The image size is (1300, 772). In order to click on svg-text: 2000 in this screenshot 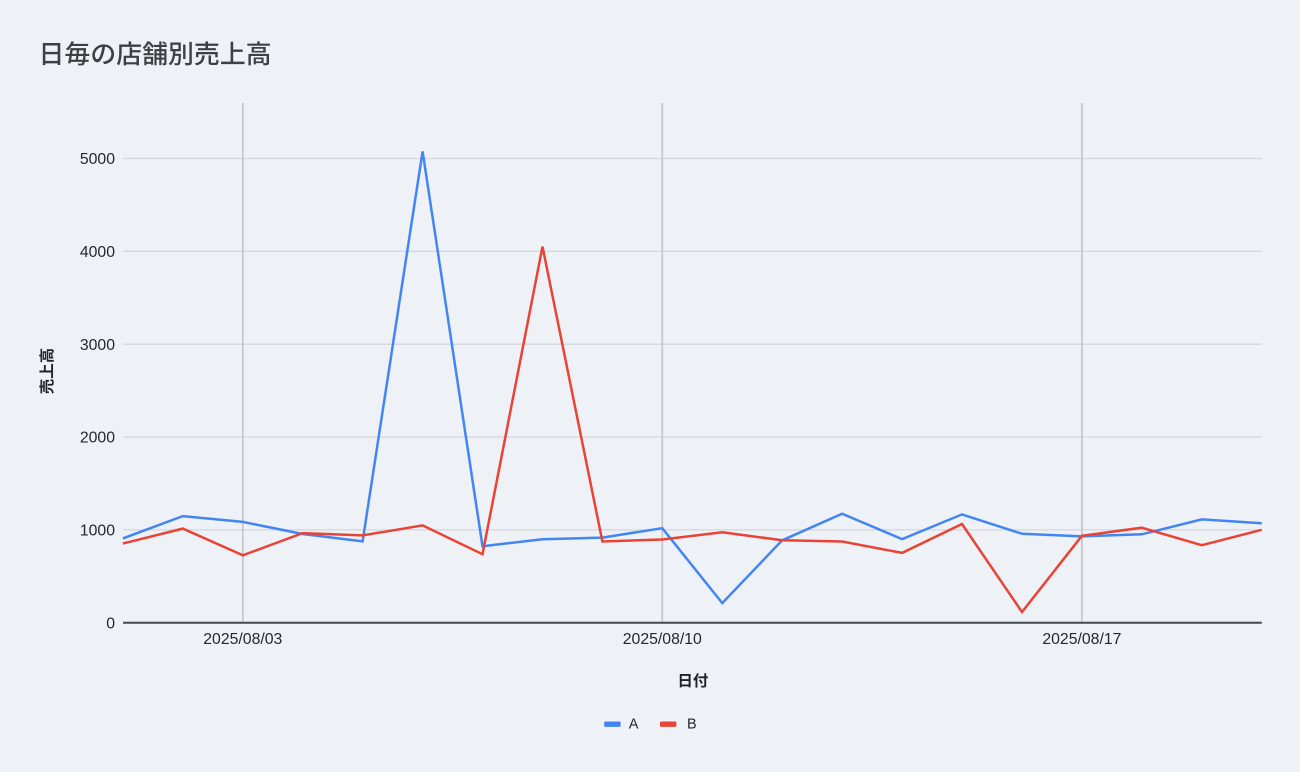, I will do `click(97, 438)`.